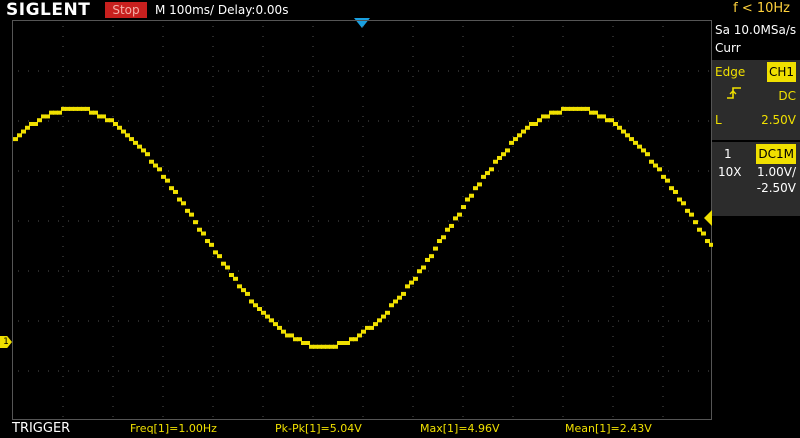 The image size is (800, 438). Describe the element at coordinates (221, 10) in the screenshot. I see `timebase-readout: M 100ms/ Delay:0.00s` at that location.